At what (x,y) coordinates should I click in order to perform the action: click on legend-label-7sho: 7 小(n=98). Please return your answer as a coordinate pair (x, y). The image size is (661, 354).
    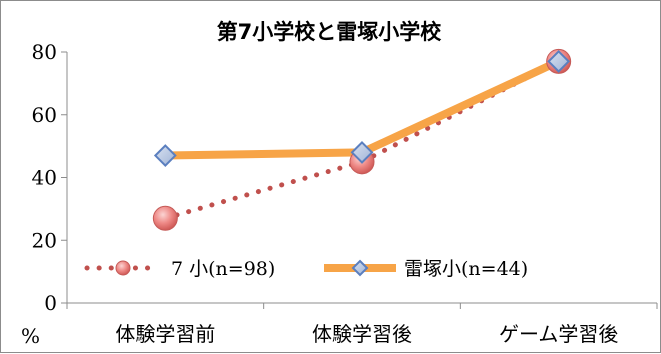
    Looking at the image, I should click on (223, 269).